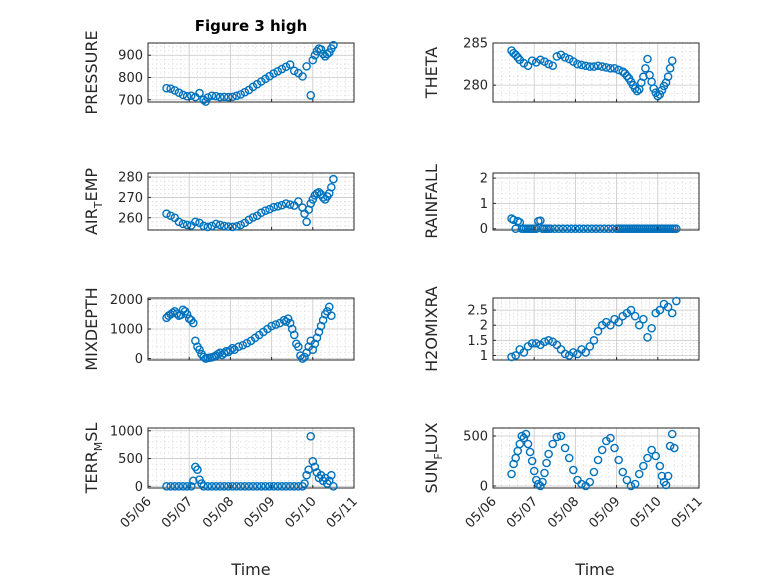  Describe the element at coordinates (91, 328) in the screenshot. I see `y-axis-label-mixdepth: MIXDEPTH` at that location.